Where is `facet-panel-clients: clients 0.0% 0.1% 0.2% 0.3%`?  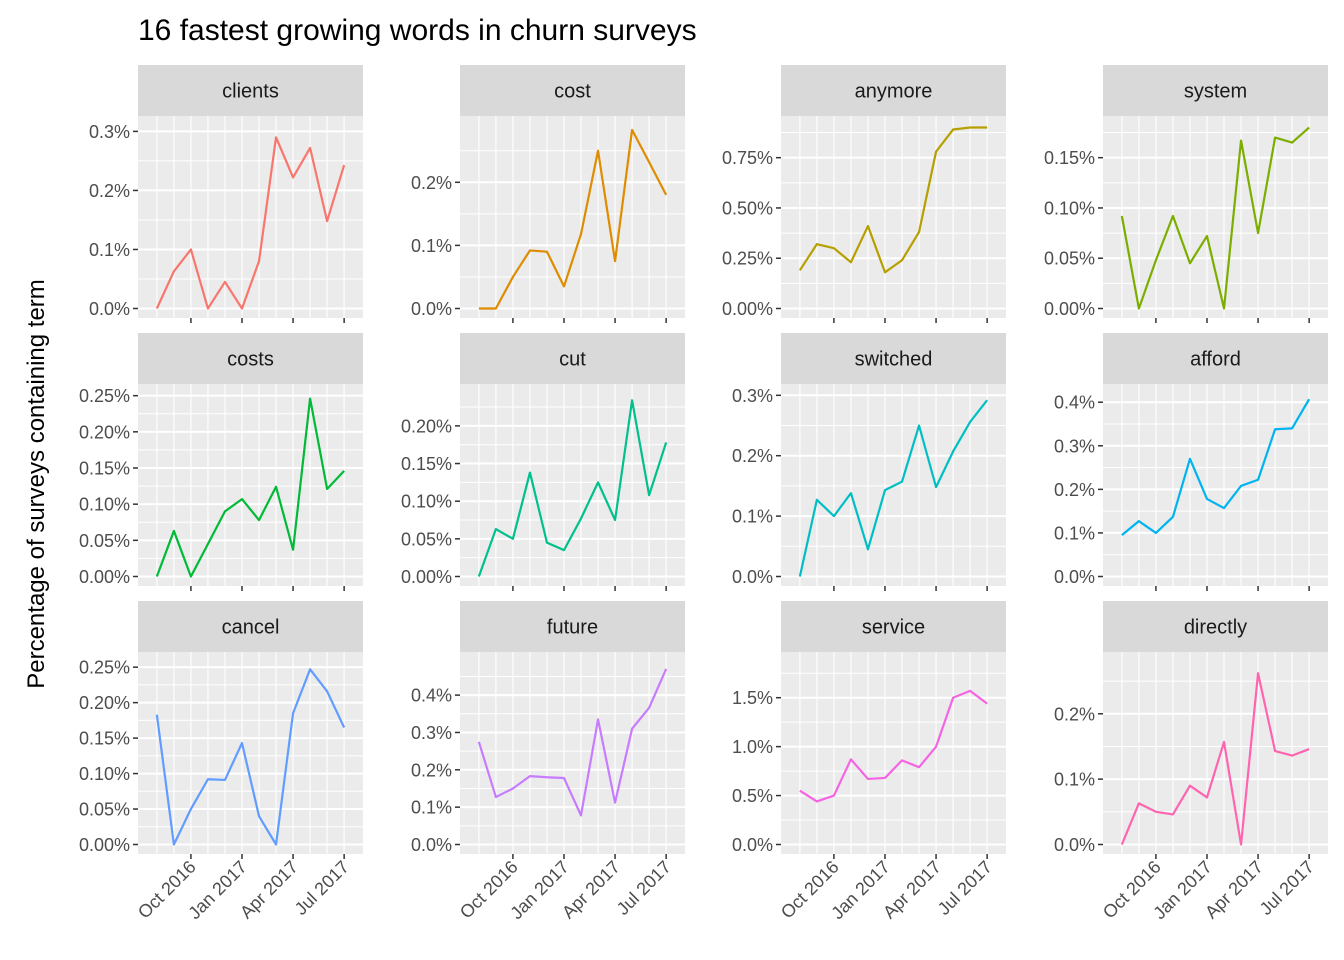
facet-panel-clients: clients 0.0% 0.1% 0.2% 0.3% is located at coordinates (226, 194).